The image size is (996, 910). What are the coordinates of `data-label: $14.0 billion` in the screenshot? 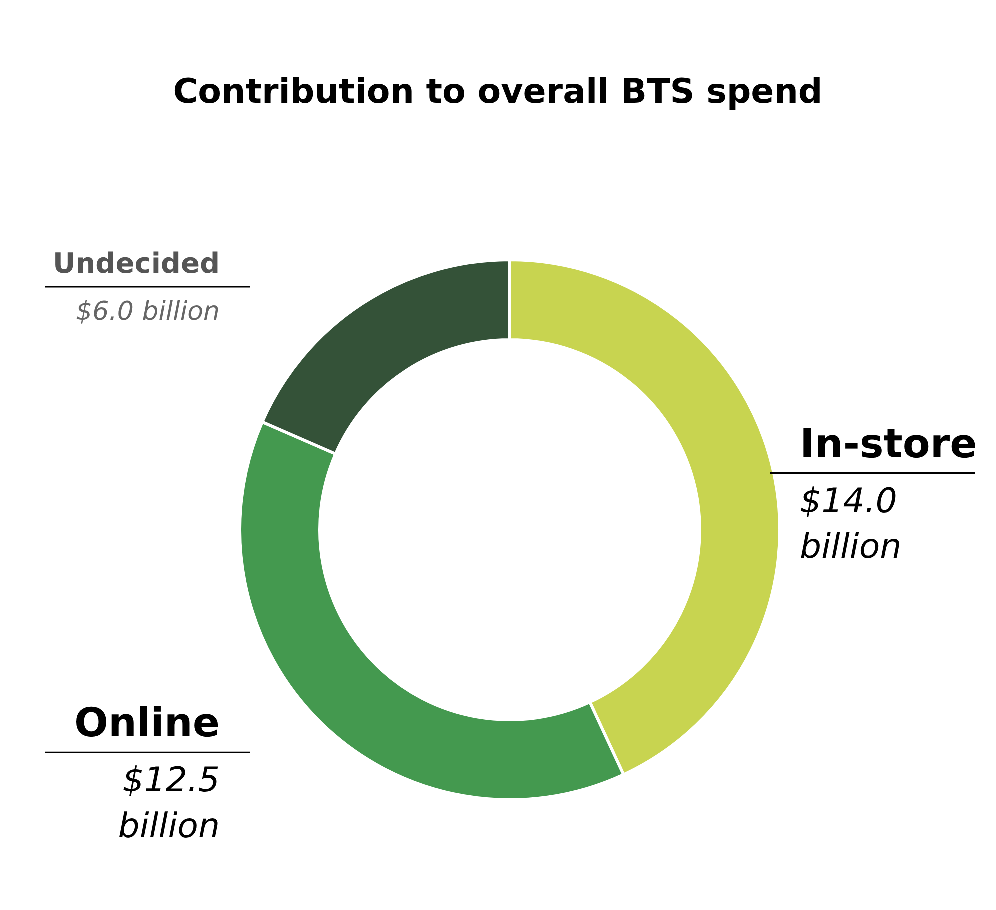 It's located at (851, 524).